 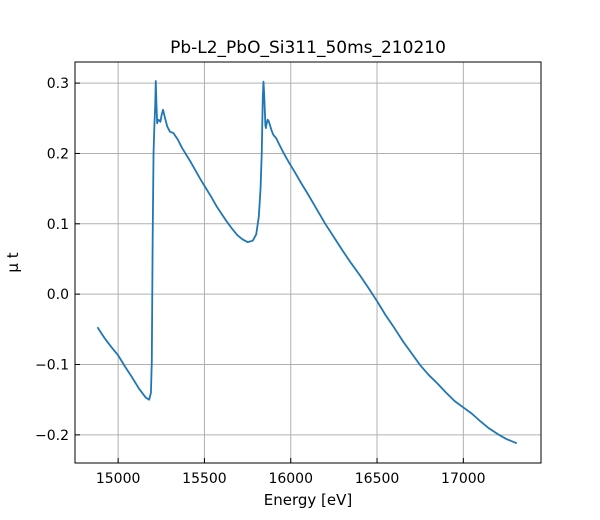 What do you see at coordinates (308, 500) in the screenshot?
I see `x-axis-label: Energy [eV]` at bounding box center [308, 500].